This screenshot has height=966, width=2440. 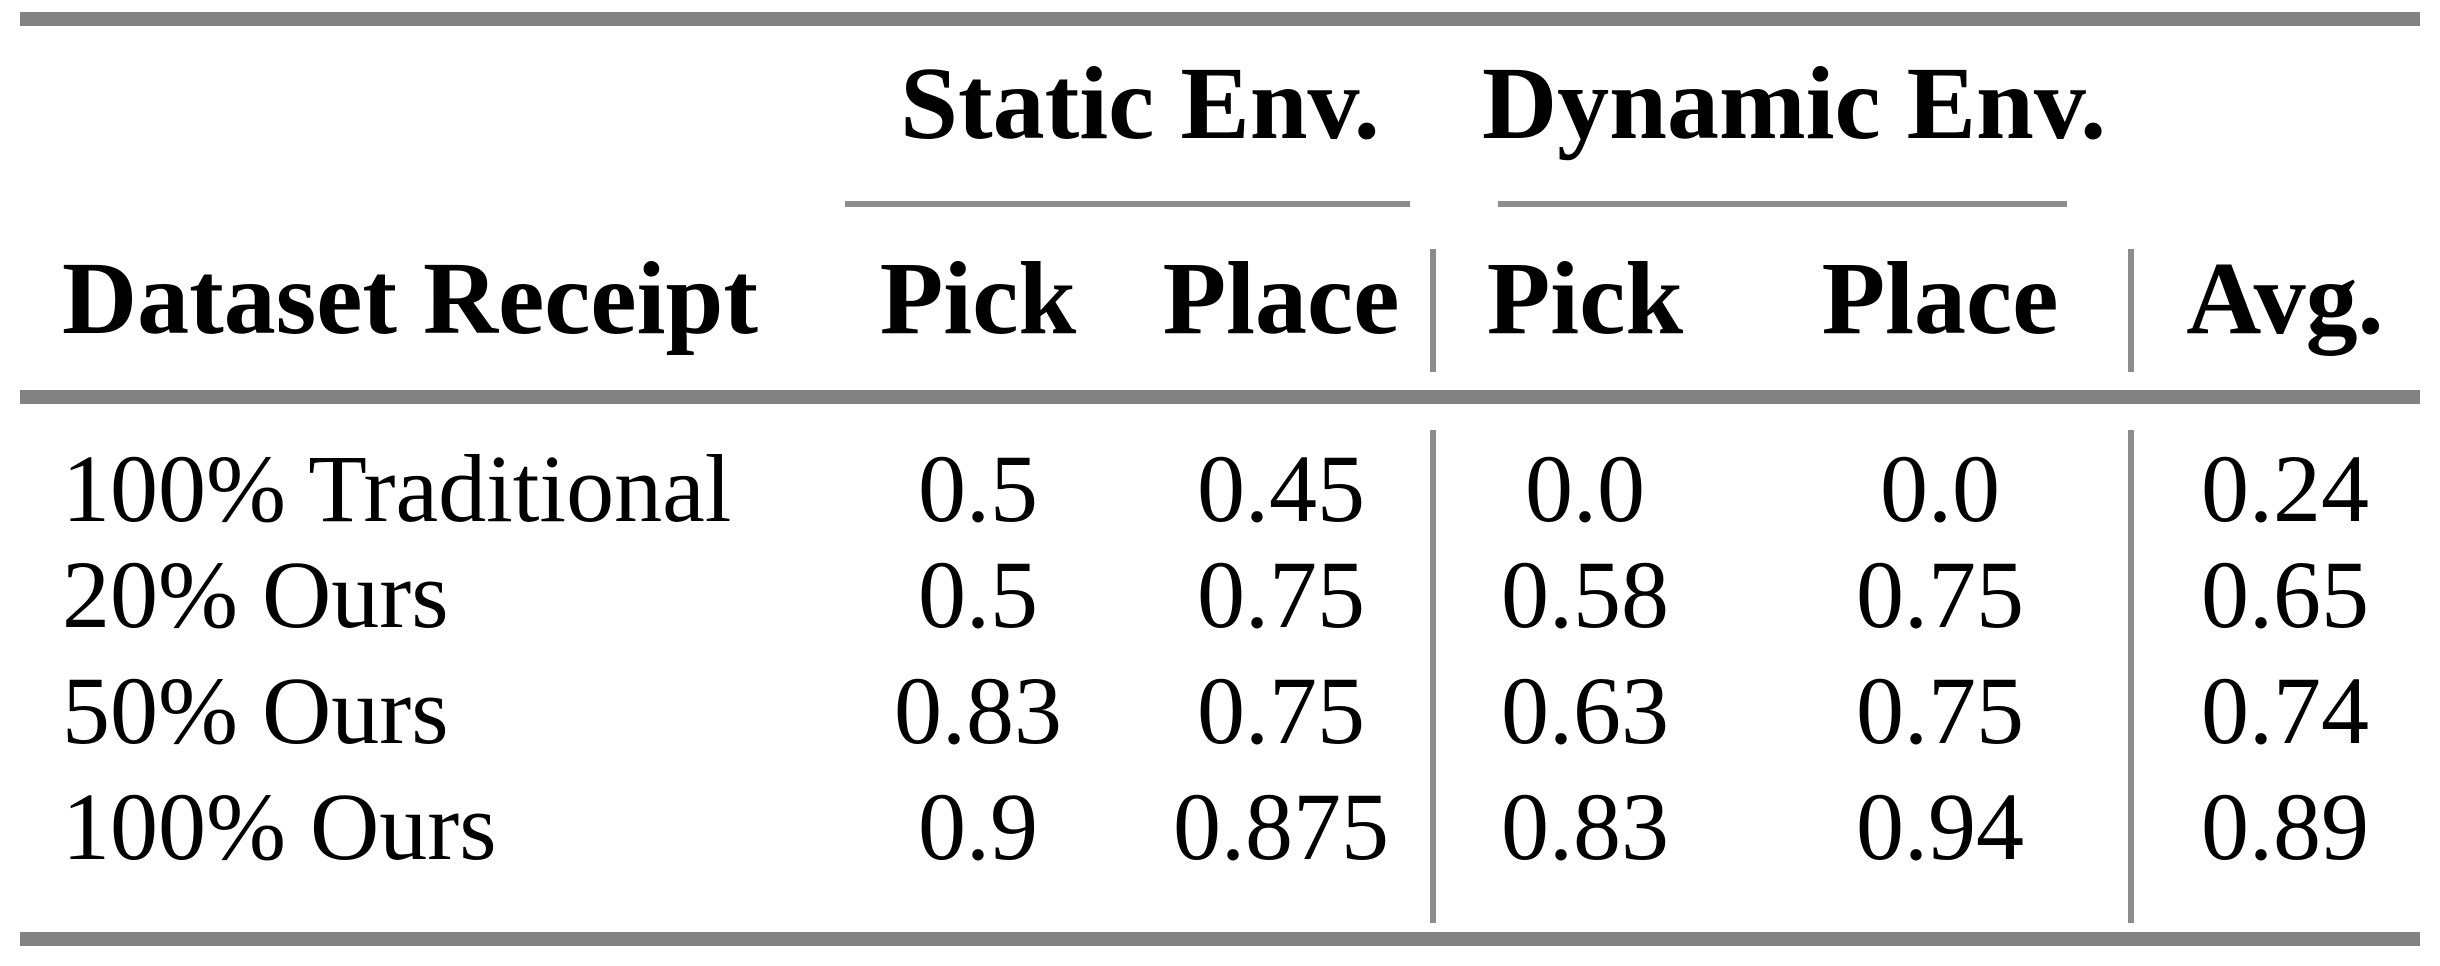 What do you see at coordinates (1220, 397) in the screenshot?
I see `header-midrule` at bounding box center [1220, 397].